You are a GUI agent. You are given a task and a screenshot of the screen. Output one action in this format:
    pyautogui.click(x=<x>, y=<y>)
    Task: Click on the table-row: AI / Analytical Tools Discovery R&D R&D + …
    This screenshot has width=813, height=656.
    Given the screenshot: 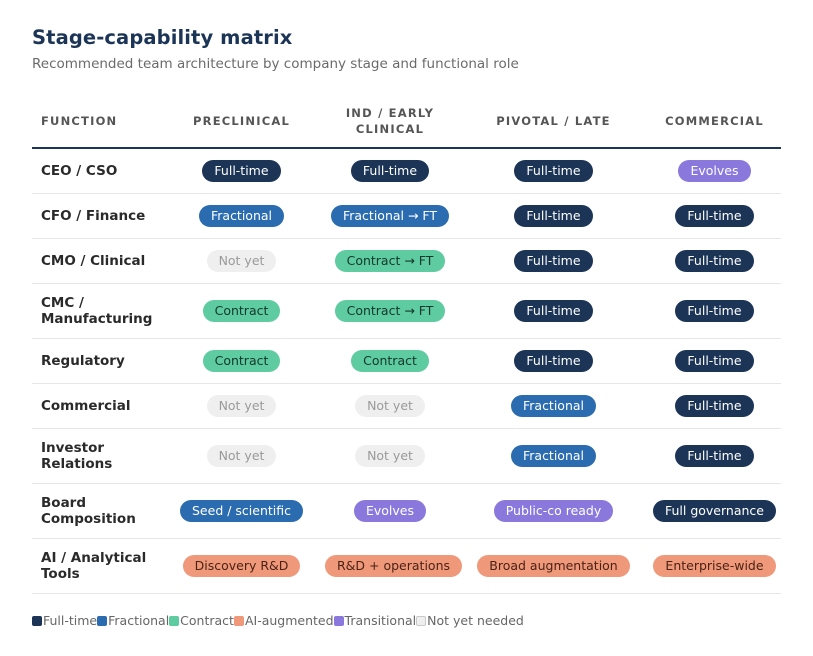 What is the action you would take?
    pyautogui.click(x=406, y=566)
    